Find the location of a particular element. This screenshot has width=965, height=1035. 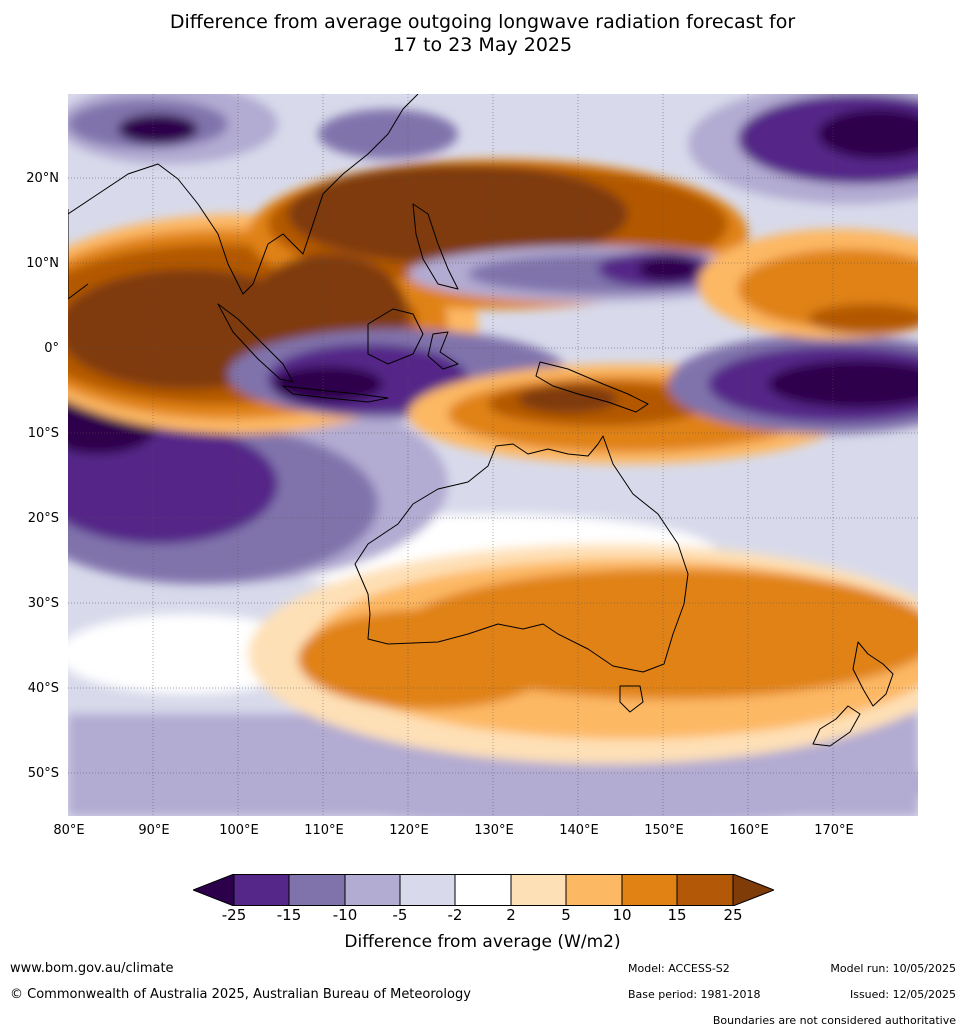

colorbar-label: Difference from average (W/m2) is located at coordinates (482, 942).